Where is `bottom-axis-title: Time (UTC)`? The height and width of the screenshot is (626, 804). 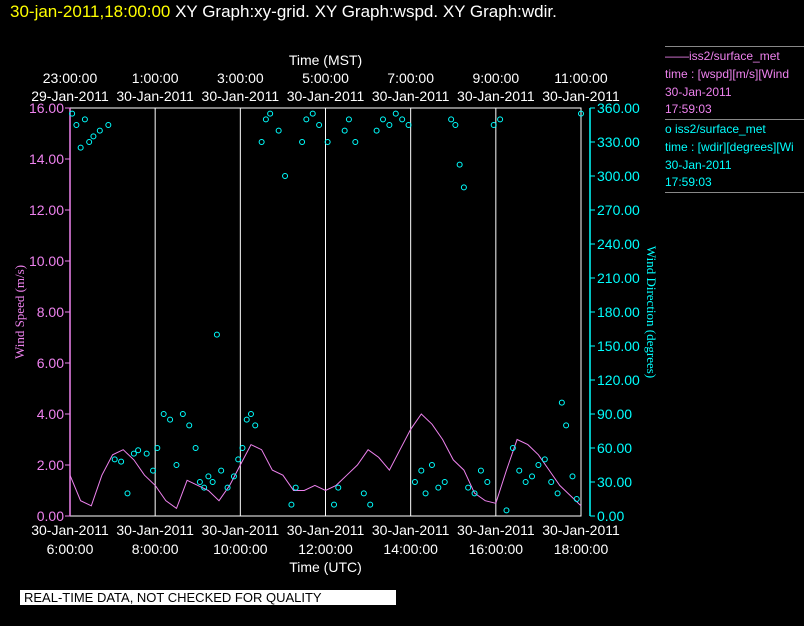 bottom-axis-title: Time (UTC) is located at coordinates (325, 567).